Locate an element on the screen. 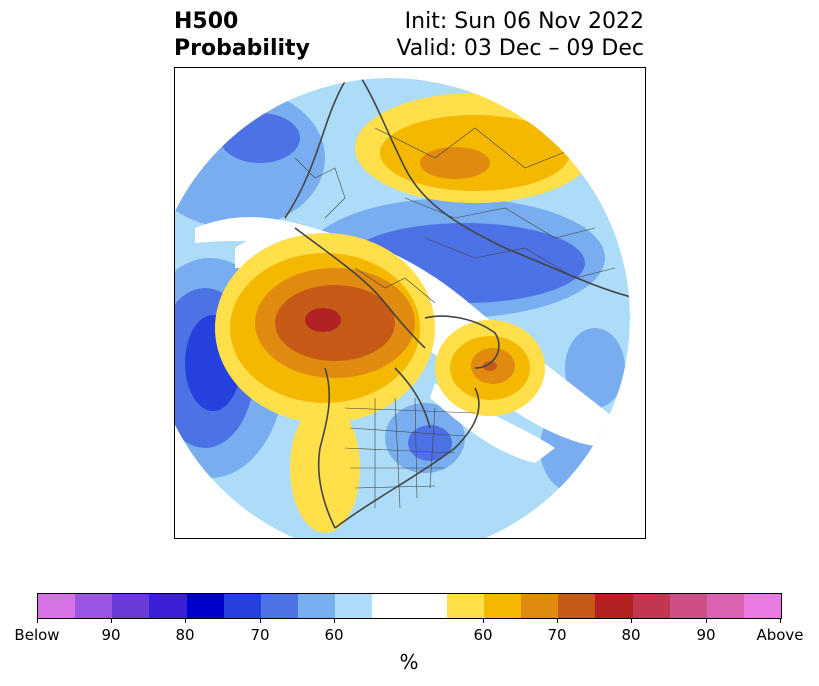  valid-range: Valid: 03 Dec – 09 Dec is located at coordinates (520, 48).